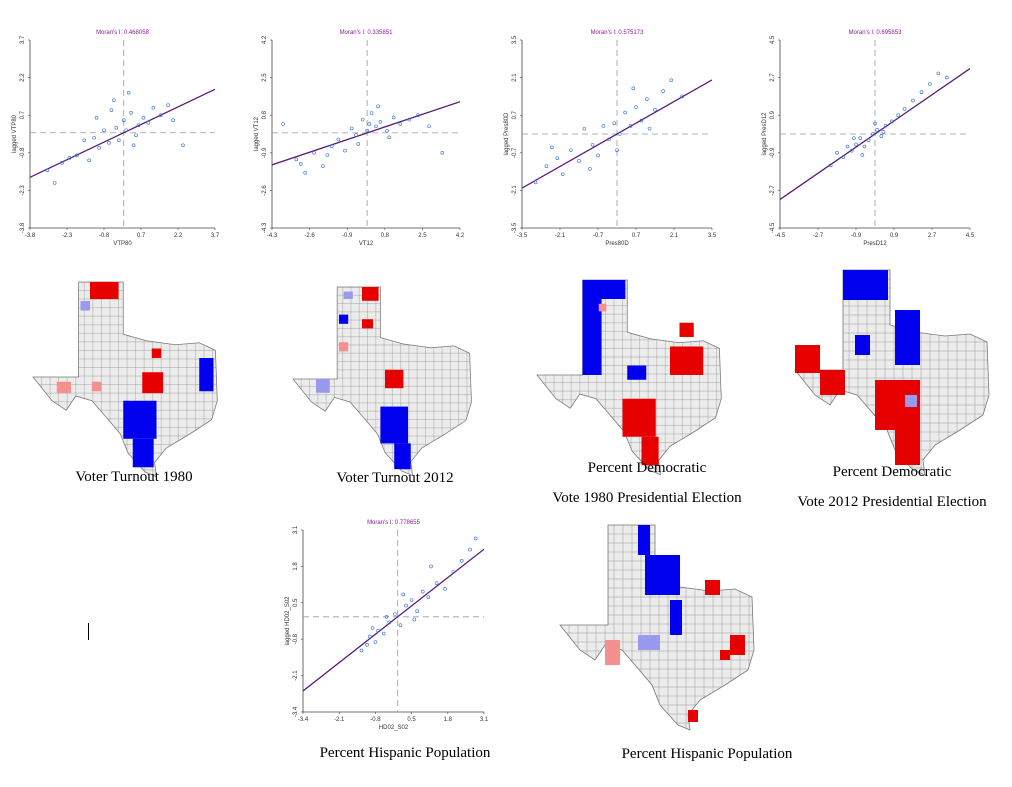 This screenshot has width=1012, height=787. I want to click on x-tick-label: 0.5, so click(411, 720).